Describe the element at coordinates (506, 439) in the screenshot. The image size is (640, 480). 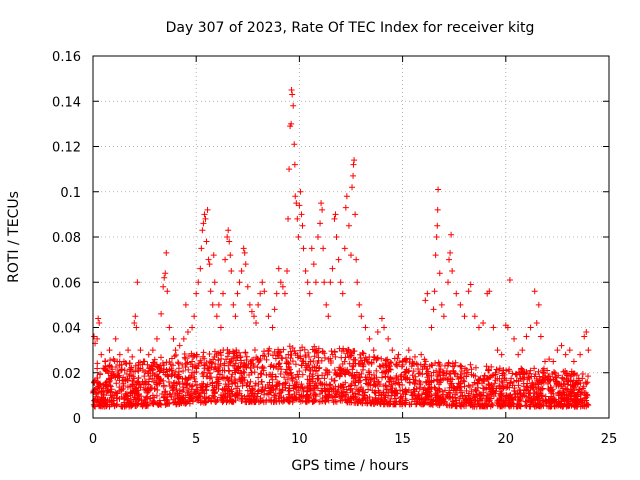
I see `x-tick-label: 20` at that location.